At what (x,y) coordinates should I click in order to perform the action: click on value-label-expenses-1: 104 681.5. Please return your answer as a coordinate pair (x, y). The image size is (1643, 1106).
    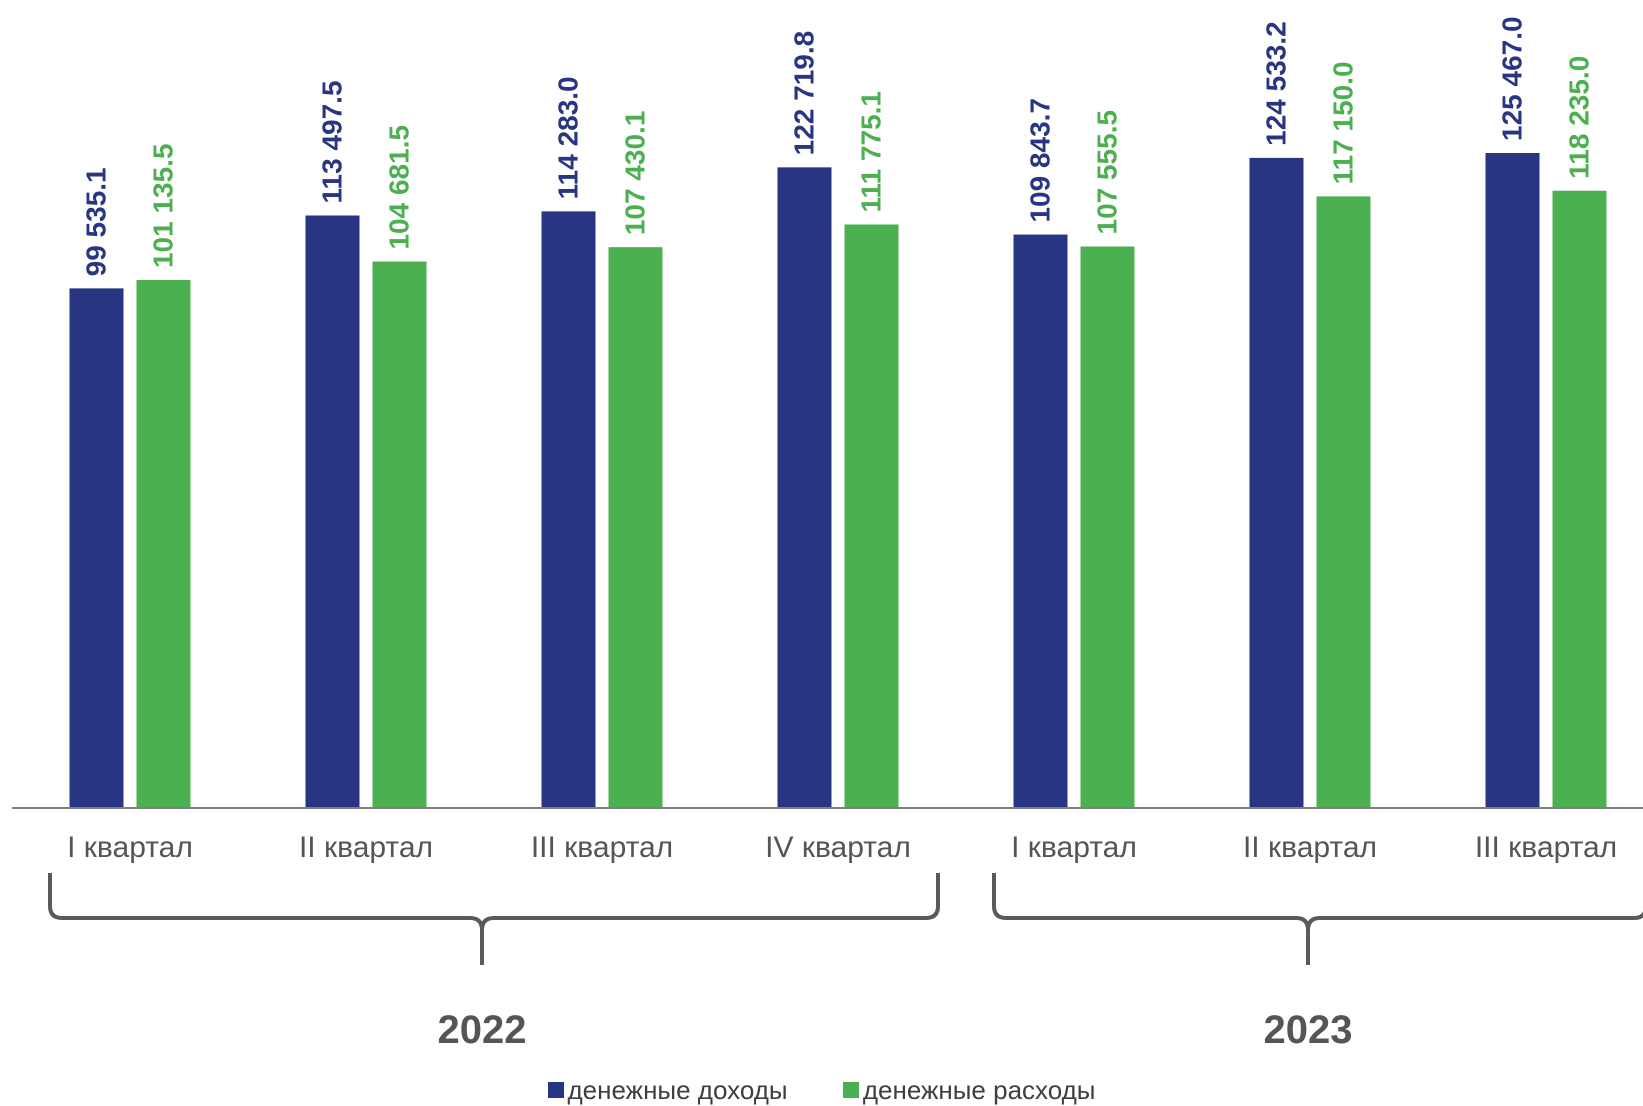
    Looking at the image, I should click on (399, 187).